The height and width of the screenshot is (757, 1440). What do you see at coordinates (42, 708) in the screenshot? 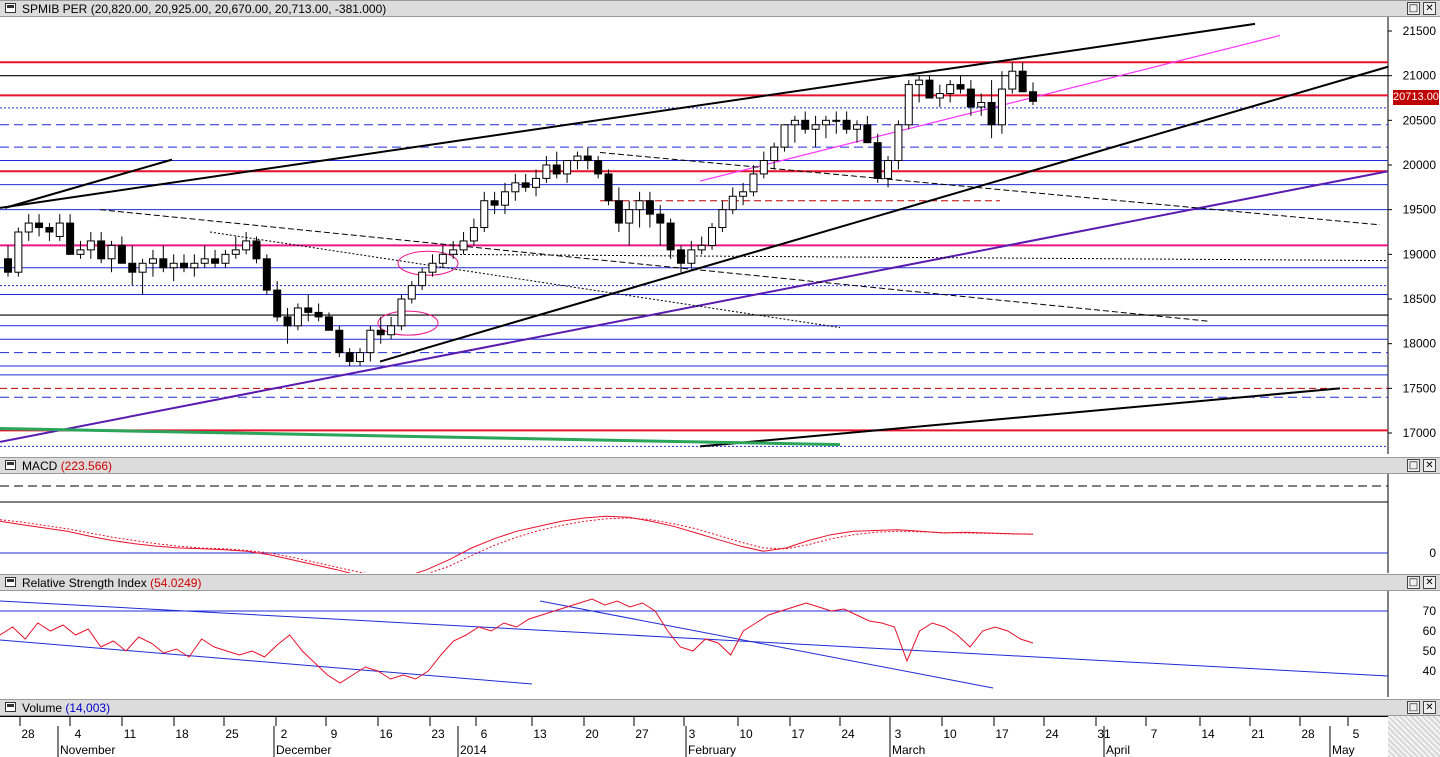
I see `volume-label: Volume` at bounding box center [42, 708].